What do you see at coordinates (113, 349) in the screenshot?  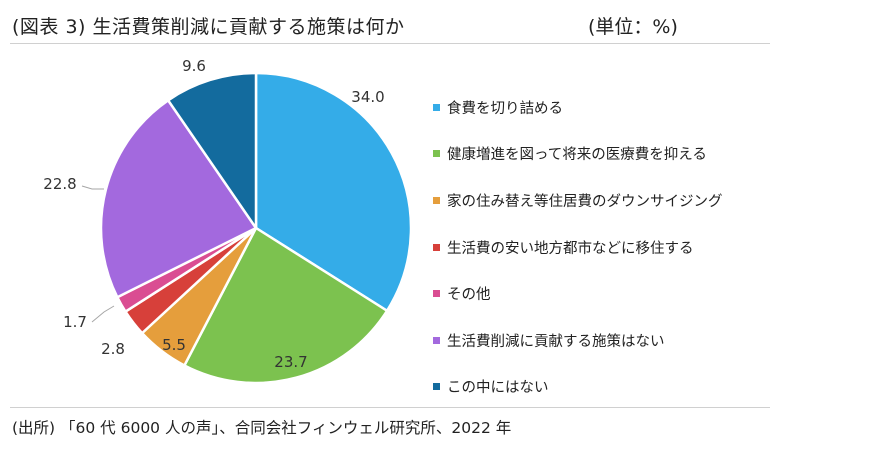 I see `data-label: 2.8` at bounding box center [113, 349].